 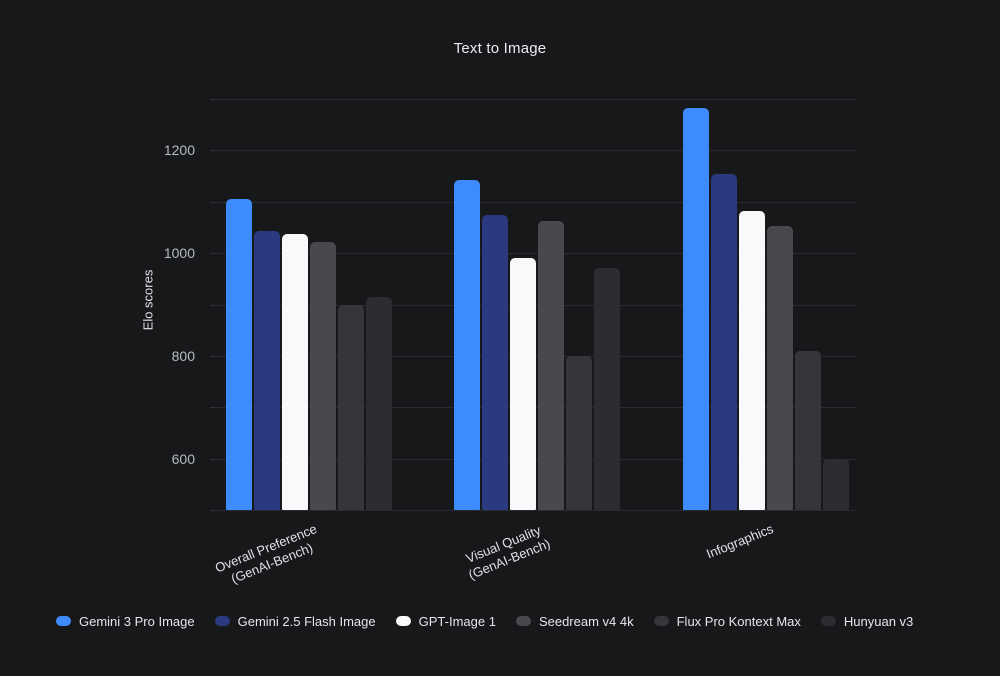 I want to click on y-tick-label-1000: 1000, so click(x=179, y=253).